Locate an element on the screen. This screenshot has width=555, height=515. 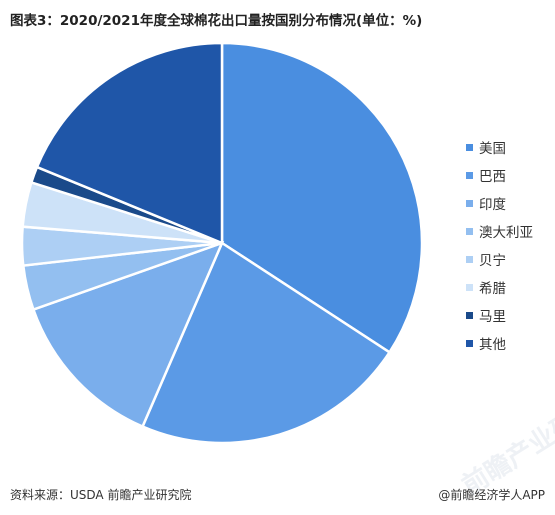
brand-credit: @前瞻经济学人APP is located at coordinates (491, 495).